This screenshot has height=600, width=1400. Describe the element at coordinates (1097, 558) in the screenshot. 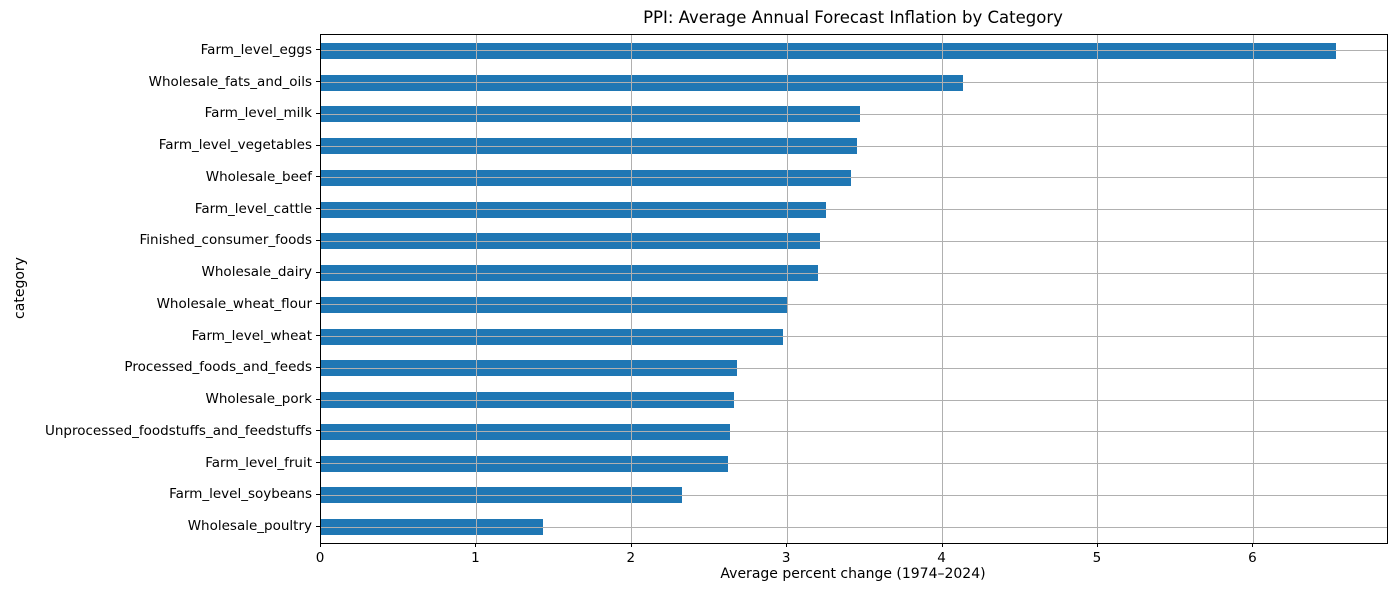

I see `x-tick-label: 5` at that location.